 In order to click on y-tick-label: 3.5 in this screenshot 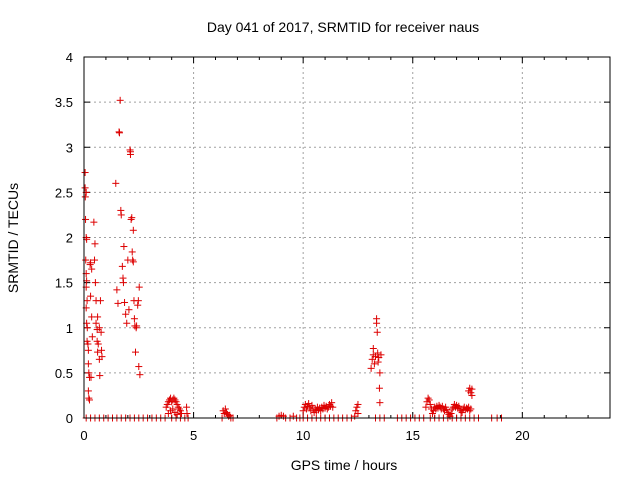, I will do `click(64, 102)`.